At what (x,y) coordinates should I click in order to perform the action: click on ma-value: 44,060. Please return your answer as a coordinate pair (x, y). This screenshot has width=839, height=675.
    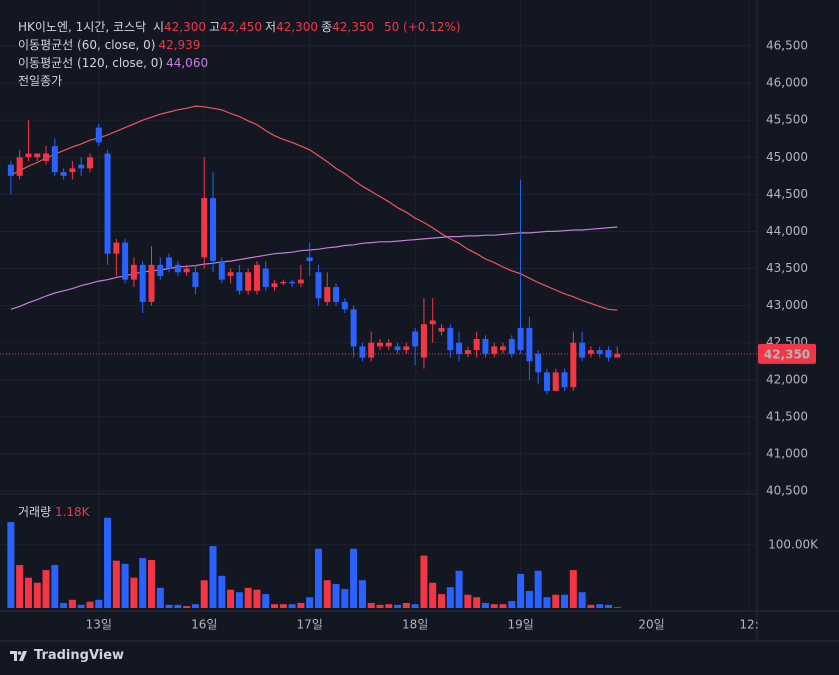
    Looking at the image, I should click on (187, 63).